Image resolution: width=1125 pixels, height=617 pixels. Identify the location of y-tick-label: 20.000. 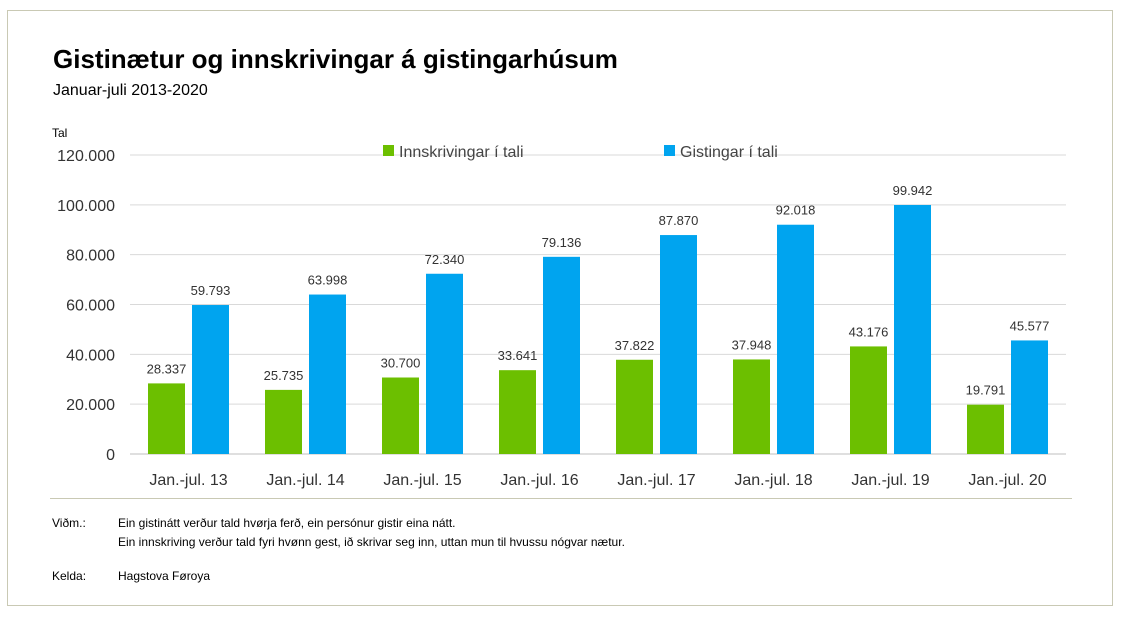
(90, 405).